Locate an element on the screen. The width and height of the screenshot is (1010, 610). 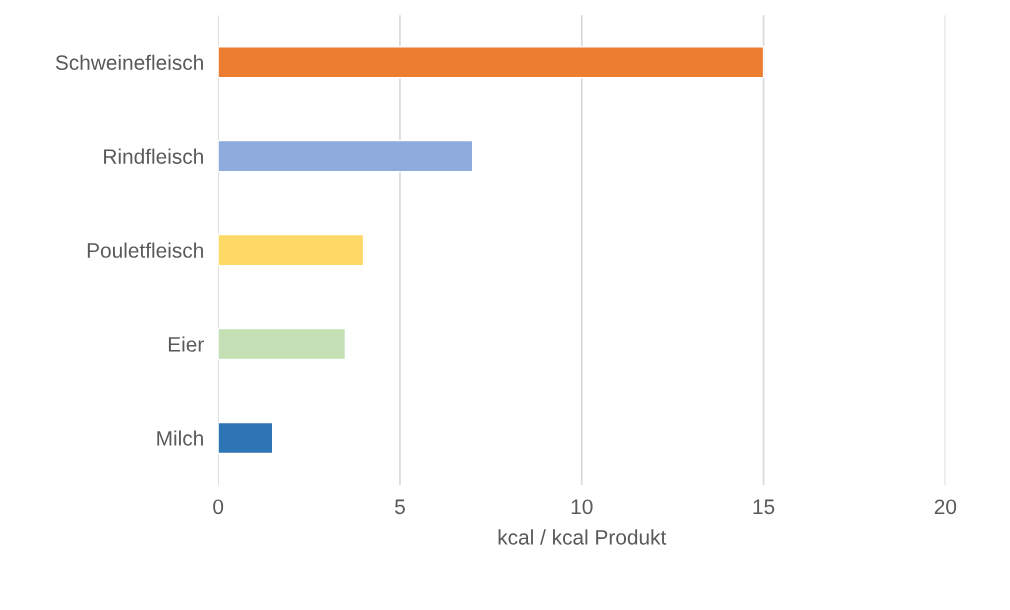
x-tick-label: 0 is located at coordinates (218, 507).